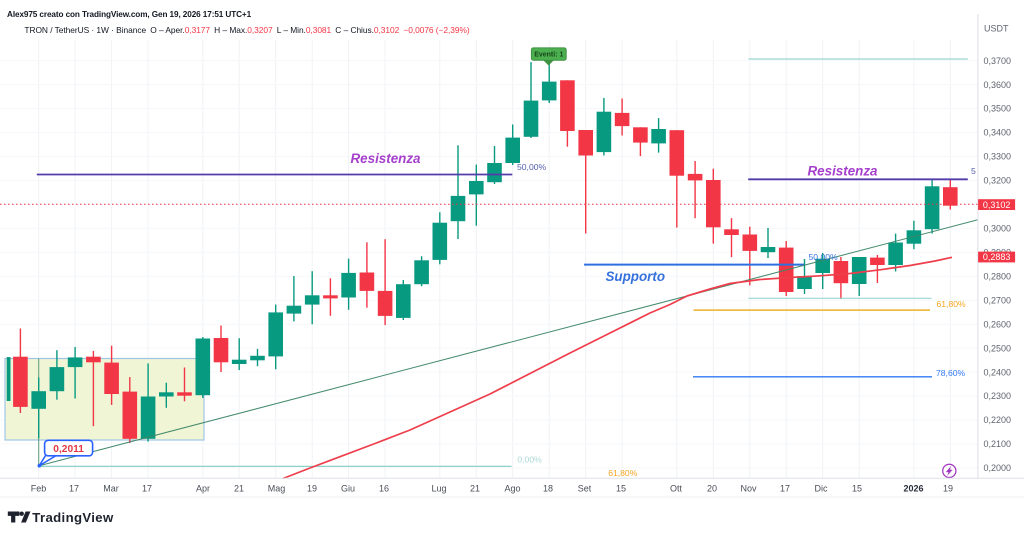  I want to click on svg-text: 18, so click(548, 489).